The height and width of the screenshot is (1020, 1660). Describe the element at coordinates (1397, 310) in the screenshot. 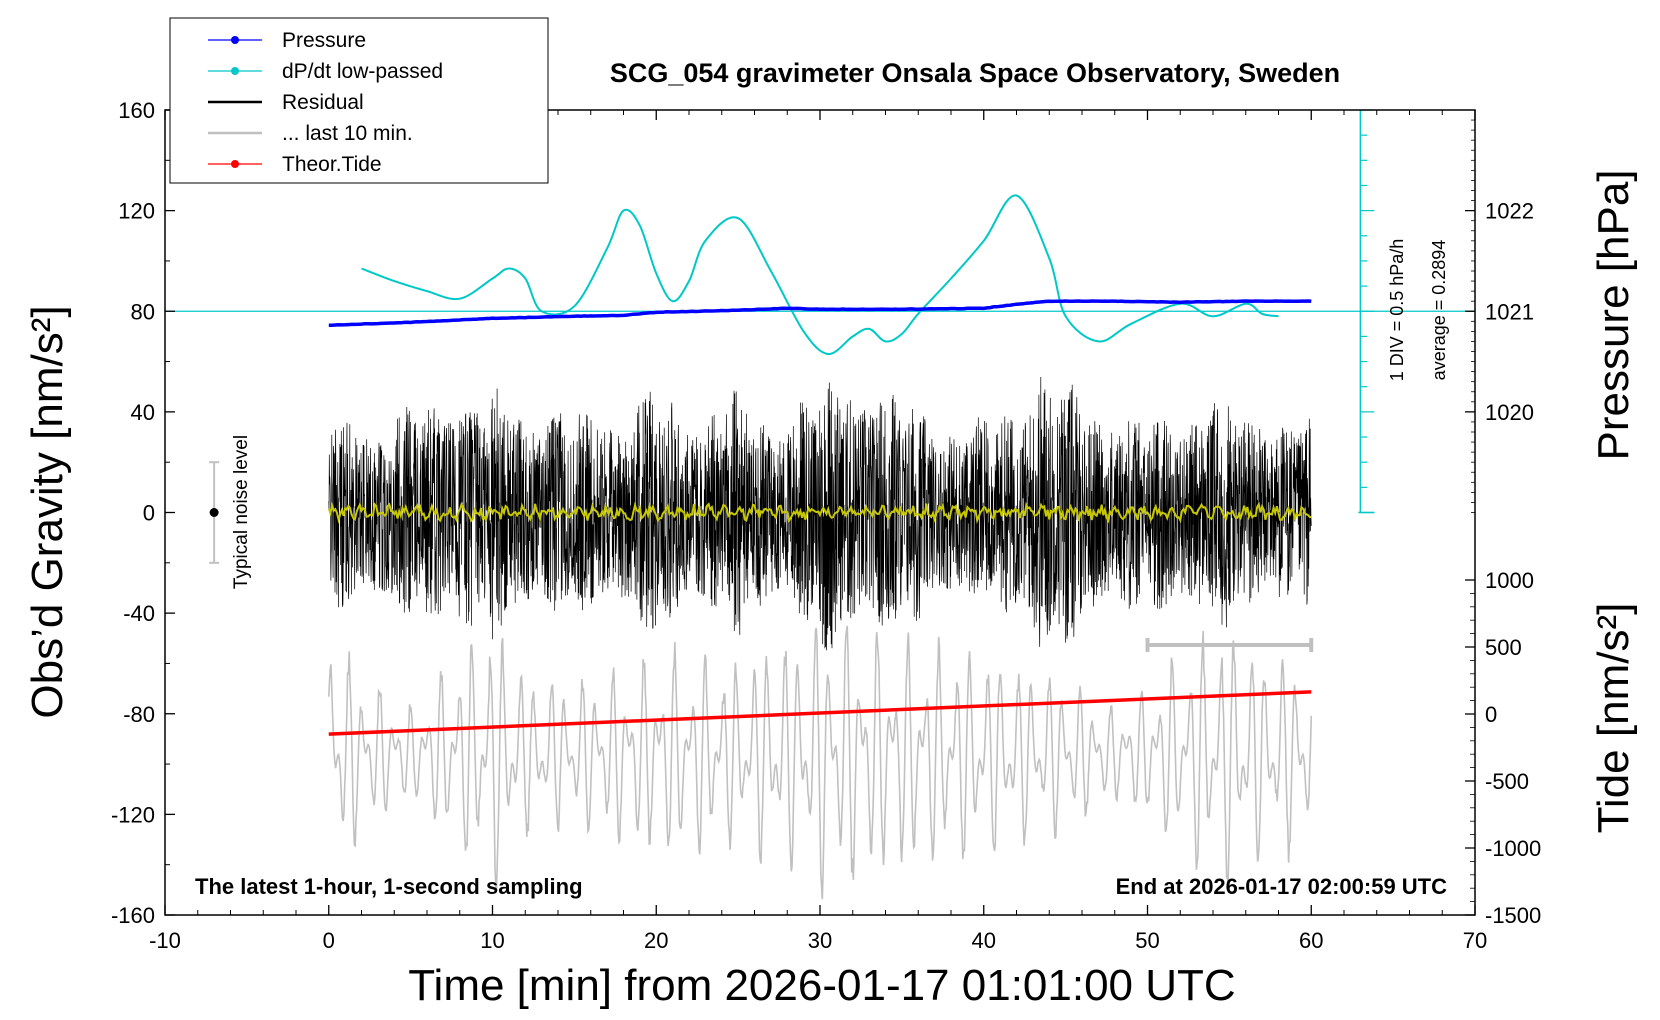

I see `dpdt-note-1: 1 DIV = 0.5 hPa/h` at that location.